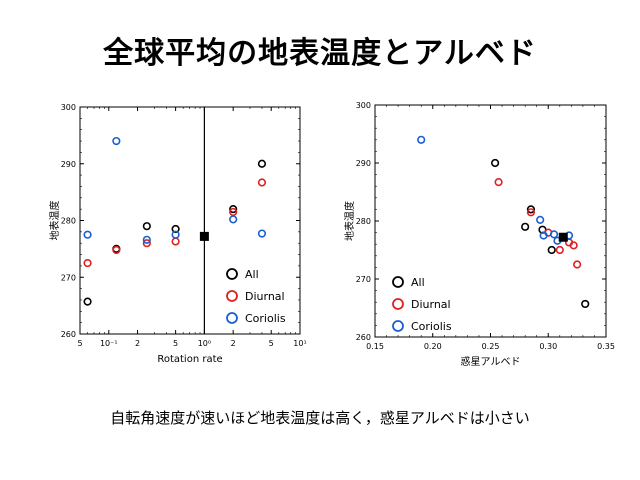 The image size is (640, 480). Describe the element at coordinates (68, 221) in the screenshot. I see `chart1-ytick-label: 280` at that location.